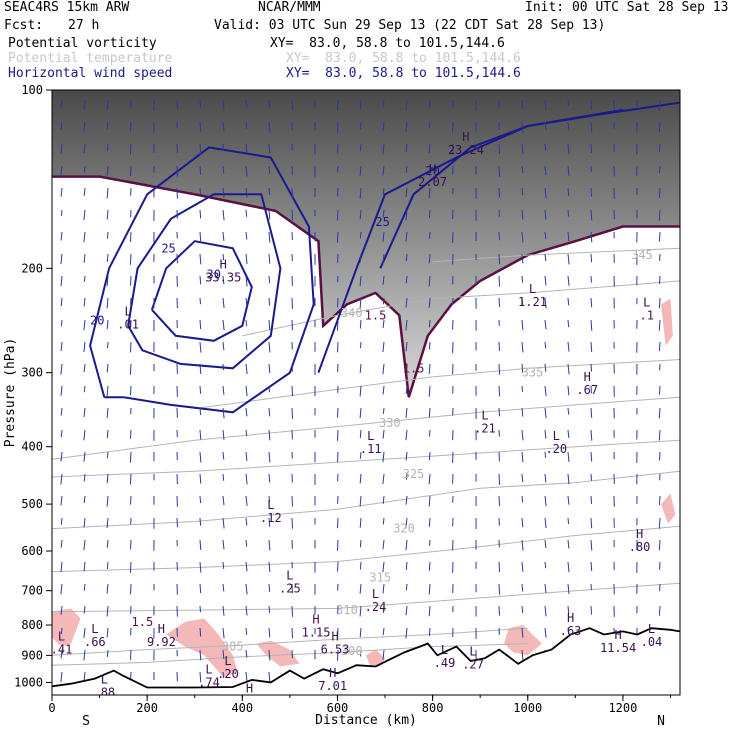 The height and width of the screenshot is (740, 740). I want to click on extremum-value: .27, so click(473, 664).